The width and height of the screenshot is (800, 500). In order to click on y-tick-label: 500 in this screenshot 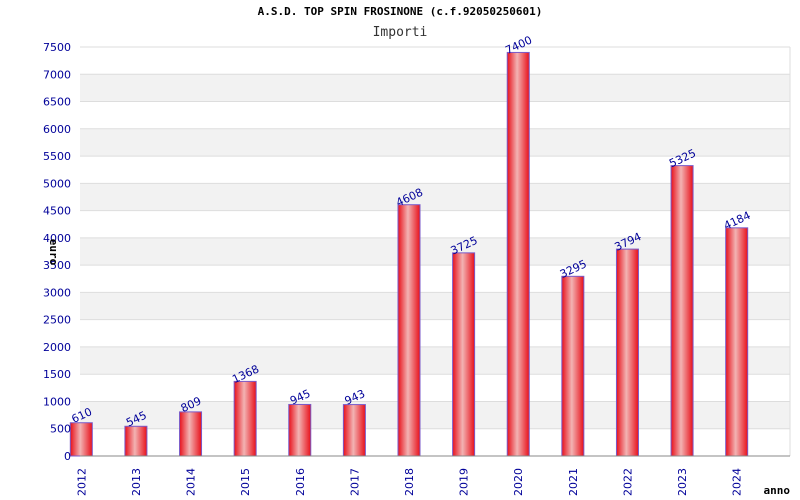, I will do `click(60, 429)`.